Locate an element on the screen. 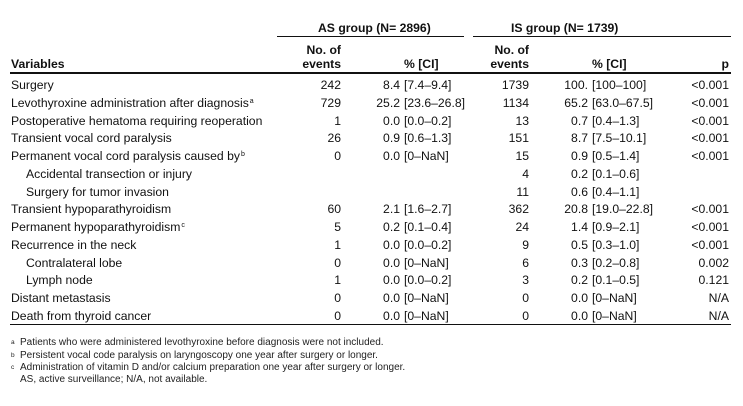 This screenshot has height=406, width=743. as-events-cell: 729 is located at coordinates (330, 103).